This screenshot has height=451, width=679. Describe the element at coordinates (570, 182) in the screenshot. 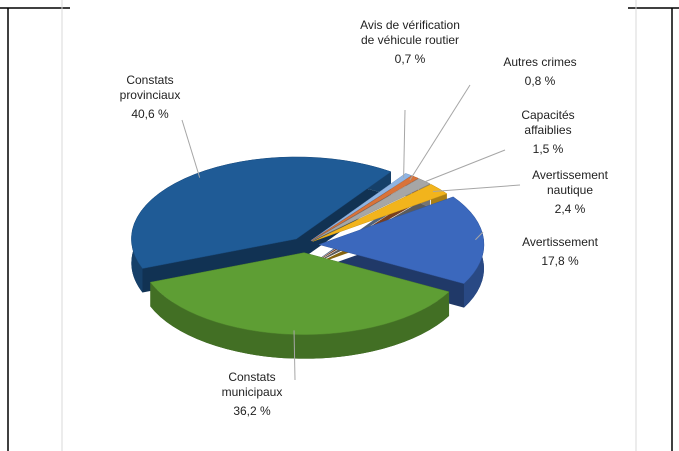

I see `label-name: Avertissement nautique` at that location.